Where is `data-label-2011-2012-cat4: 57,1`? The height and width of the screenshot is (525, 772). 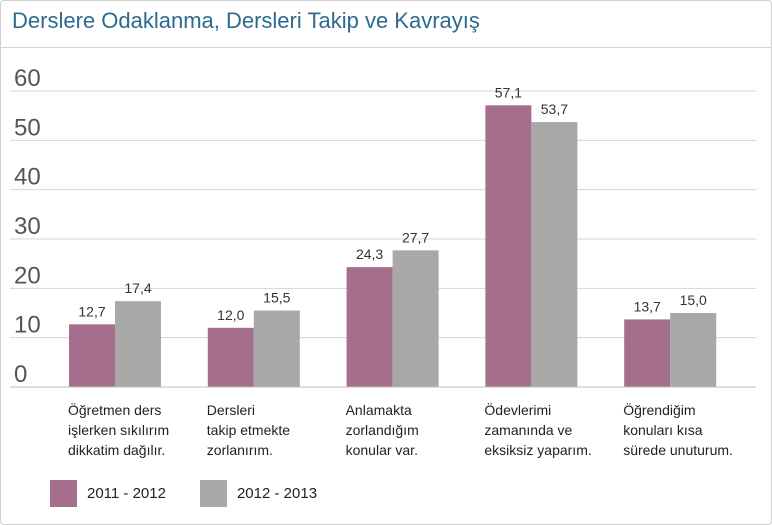 data-label-2011-2012-cat4: 57,1 is located at coordinates (508, 92).